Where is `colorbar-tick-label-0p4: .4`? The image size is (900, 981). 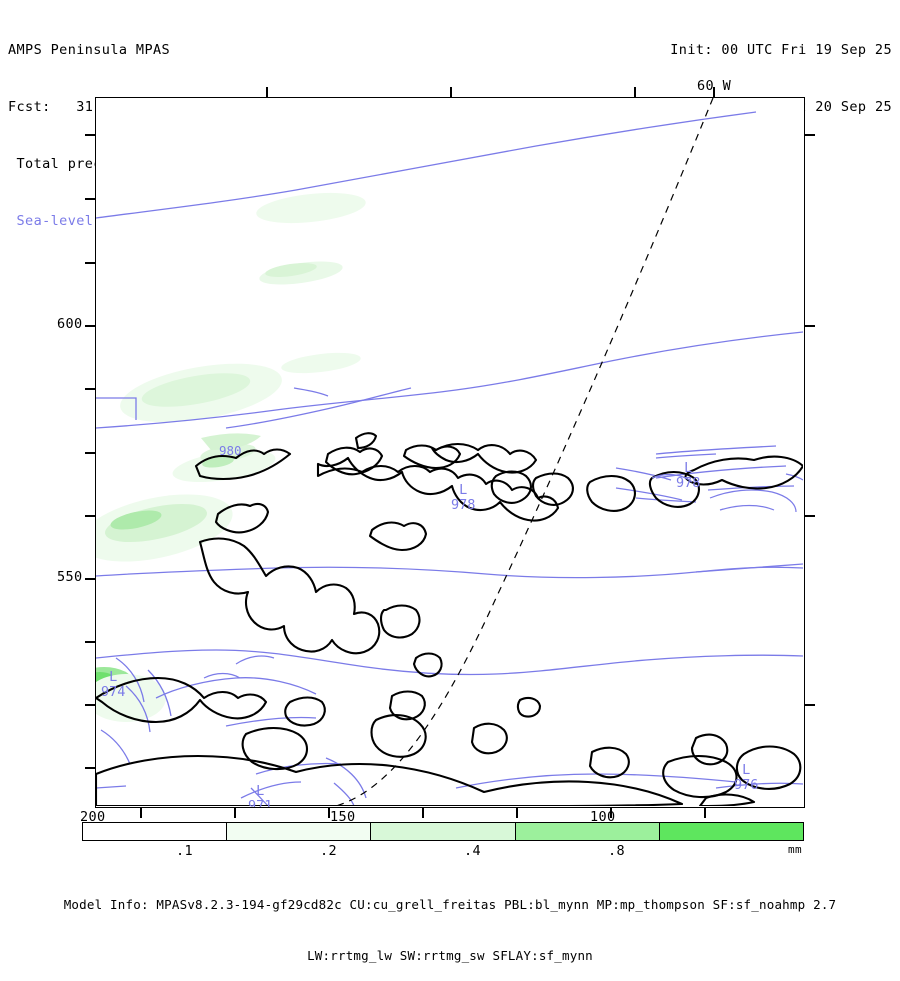
colorbar-tick-label-0p4: .4 is located at coordinates (473, 851).